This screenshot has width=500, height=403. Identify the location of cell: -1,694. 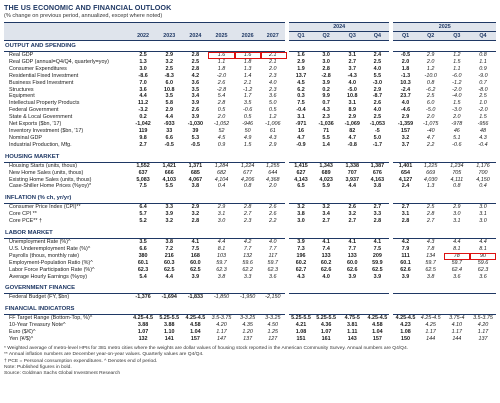
(169, 297).